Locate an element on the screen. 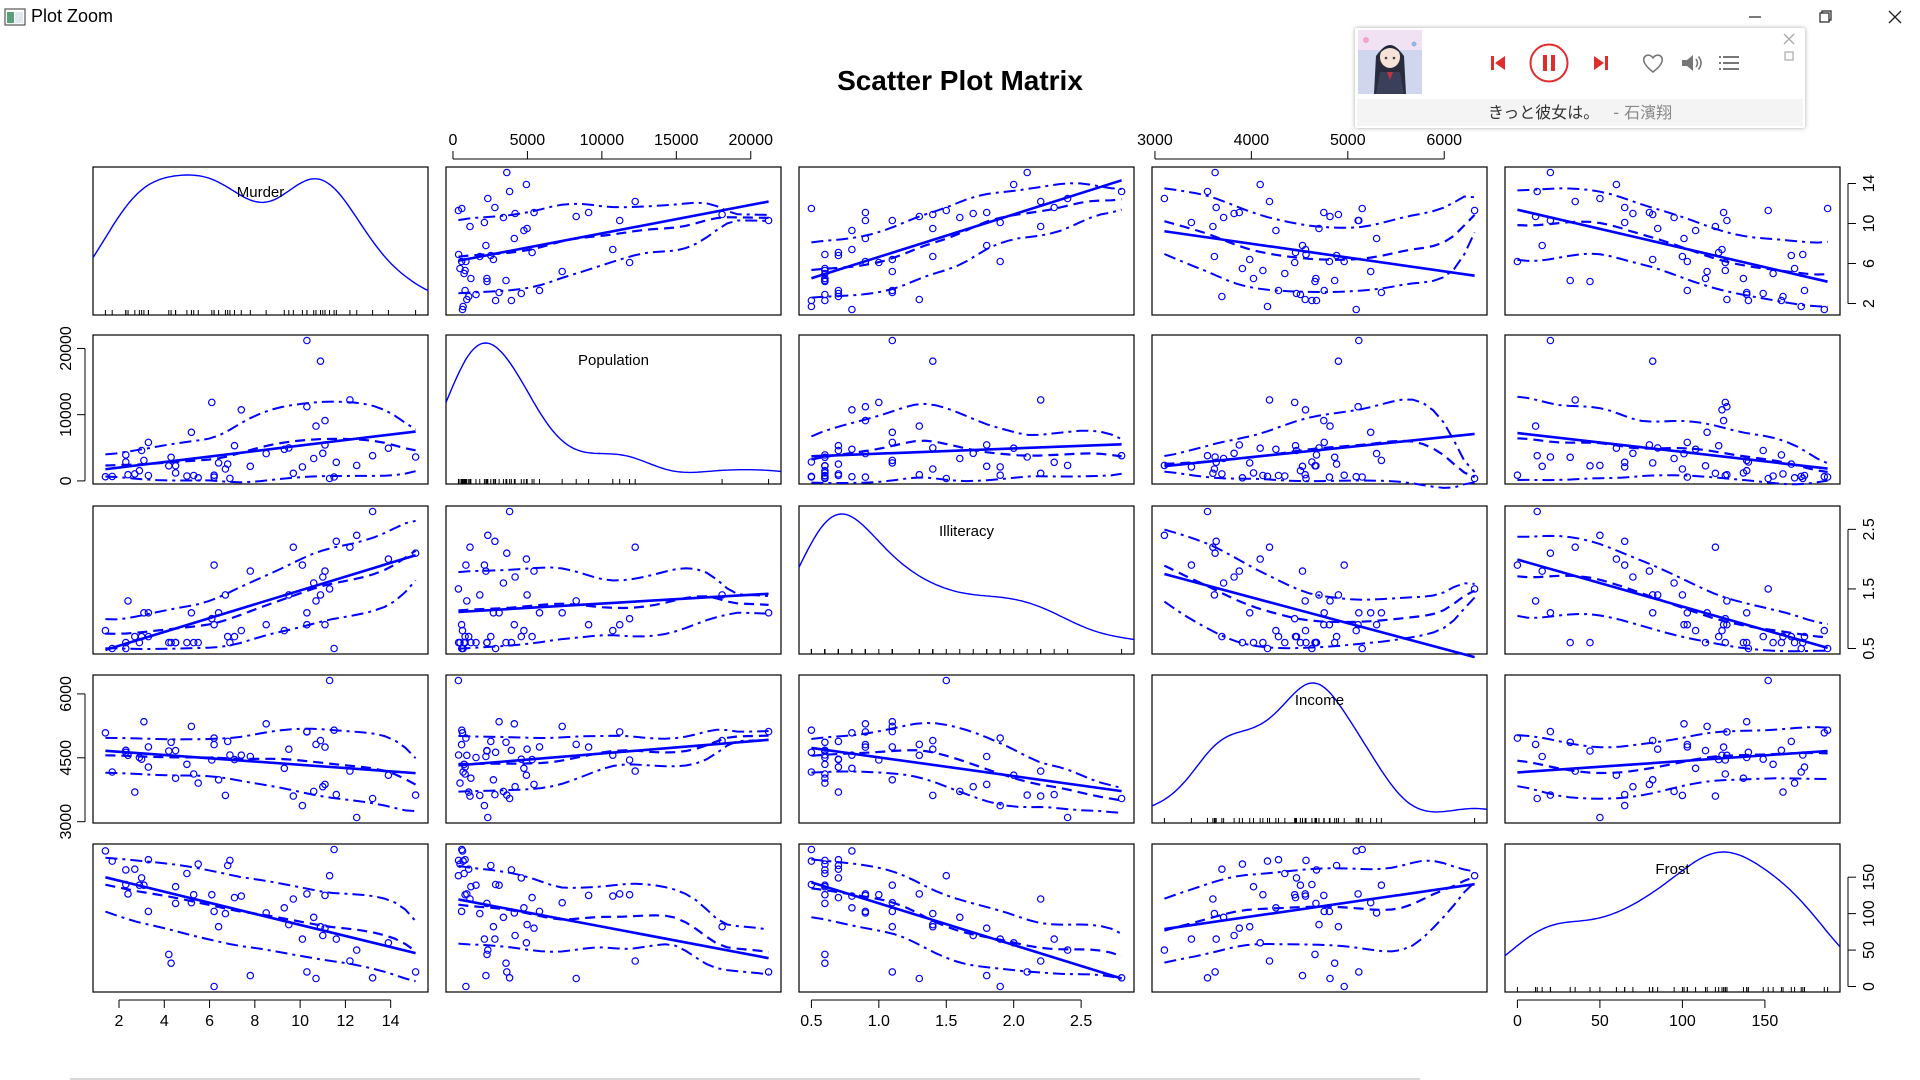 The width and height of the screenshot is (1920, 1080). panel-frame-population-income is located at coordinates (1319, 409).